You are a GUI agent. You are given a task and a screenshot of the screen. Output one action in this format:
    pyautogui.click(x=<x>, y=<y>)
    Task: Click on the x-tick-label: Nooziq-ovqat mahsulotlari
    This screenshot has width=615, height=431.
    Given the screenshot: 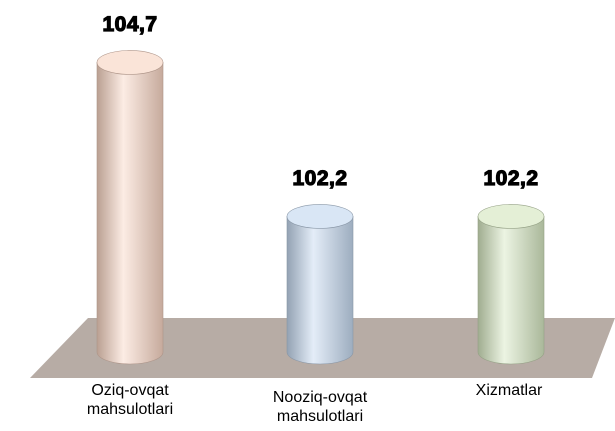 What is the action you would take?
    pyautogui.click(x=320, y=407)
    